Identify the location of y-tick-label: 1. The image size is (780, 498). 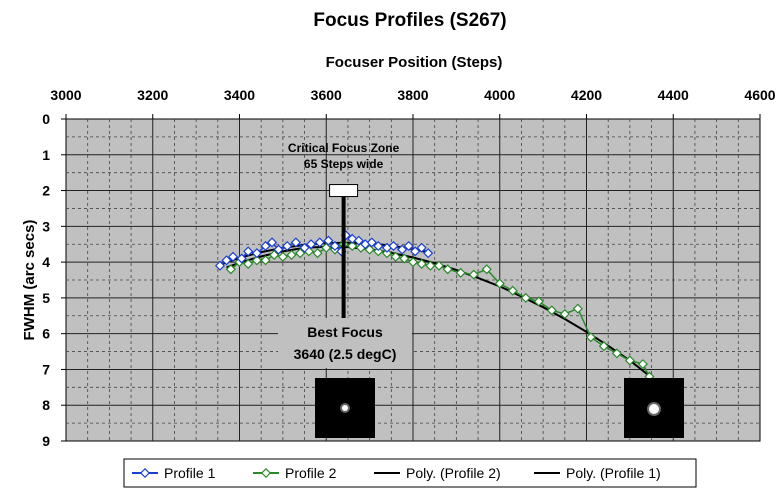
(46, 155).